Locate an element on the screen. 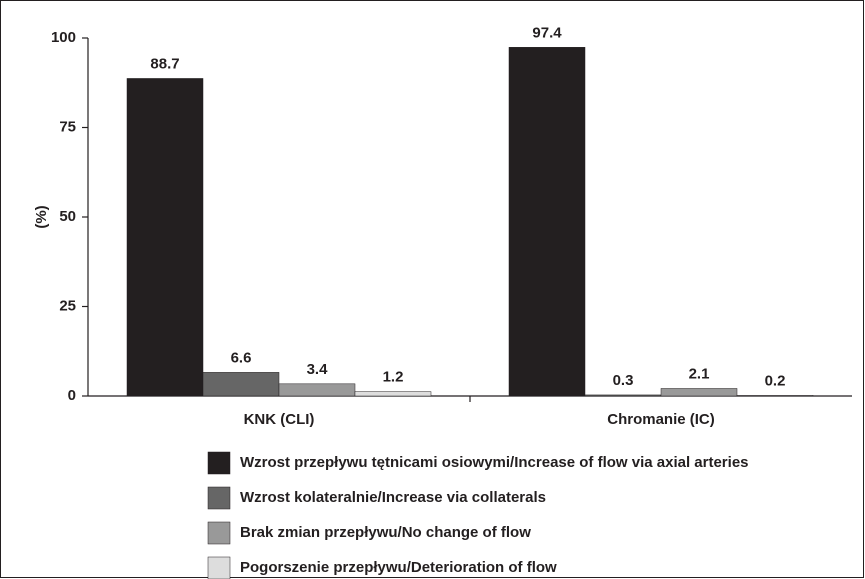  y-tick-label: 50 is located at coordinates (67, 216).